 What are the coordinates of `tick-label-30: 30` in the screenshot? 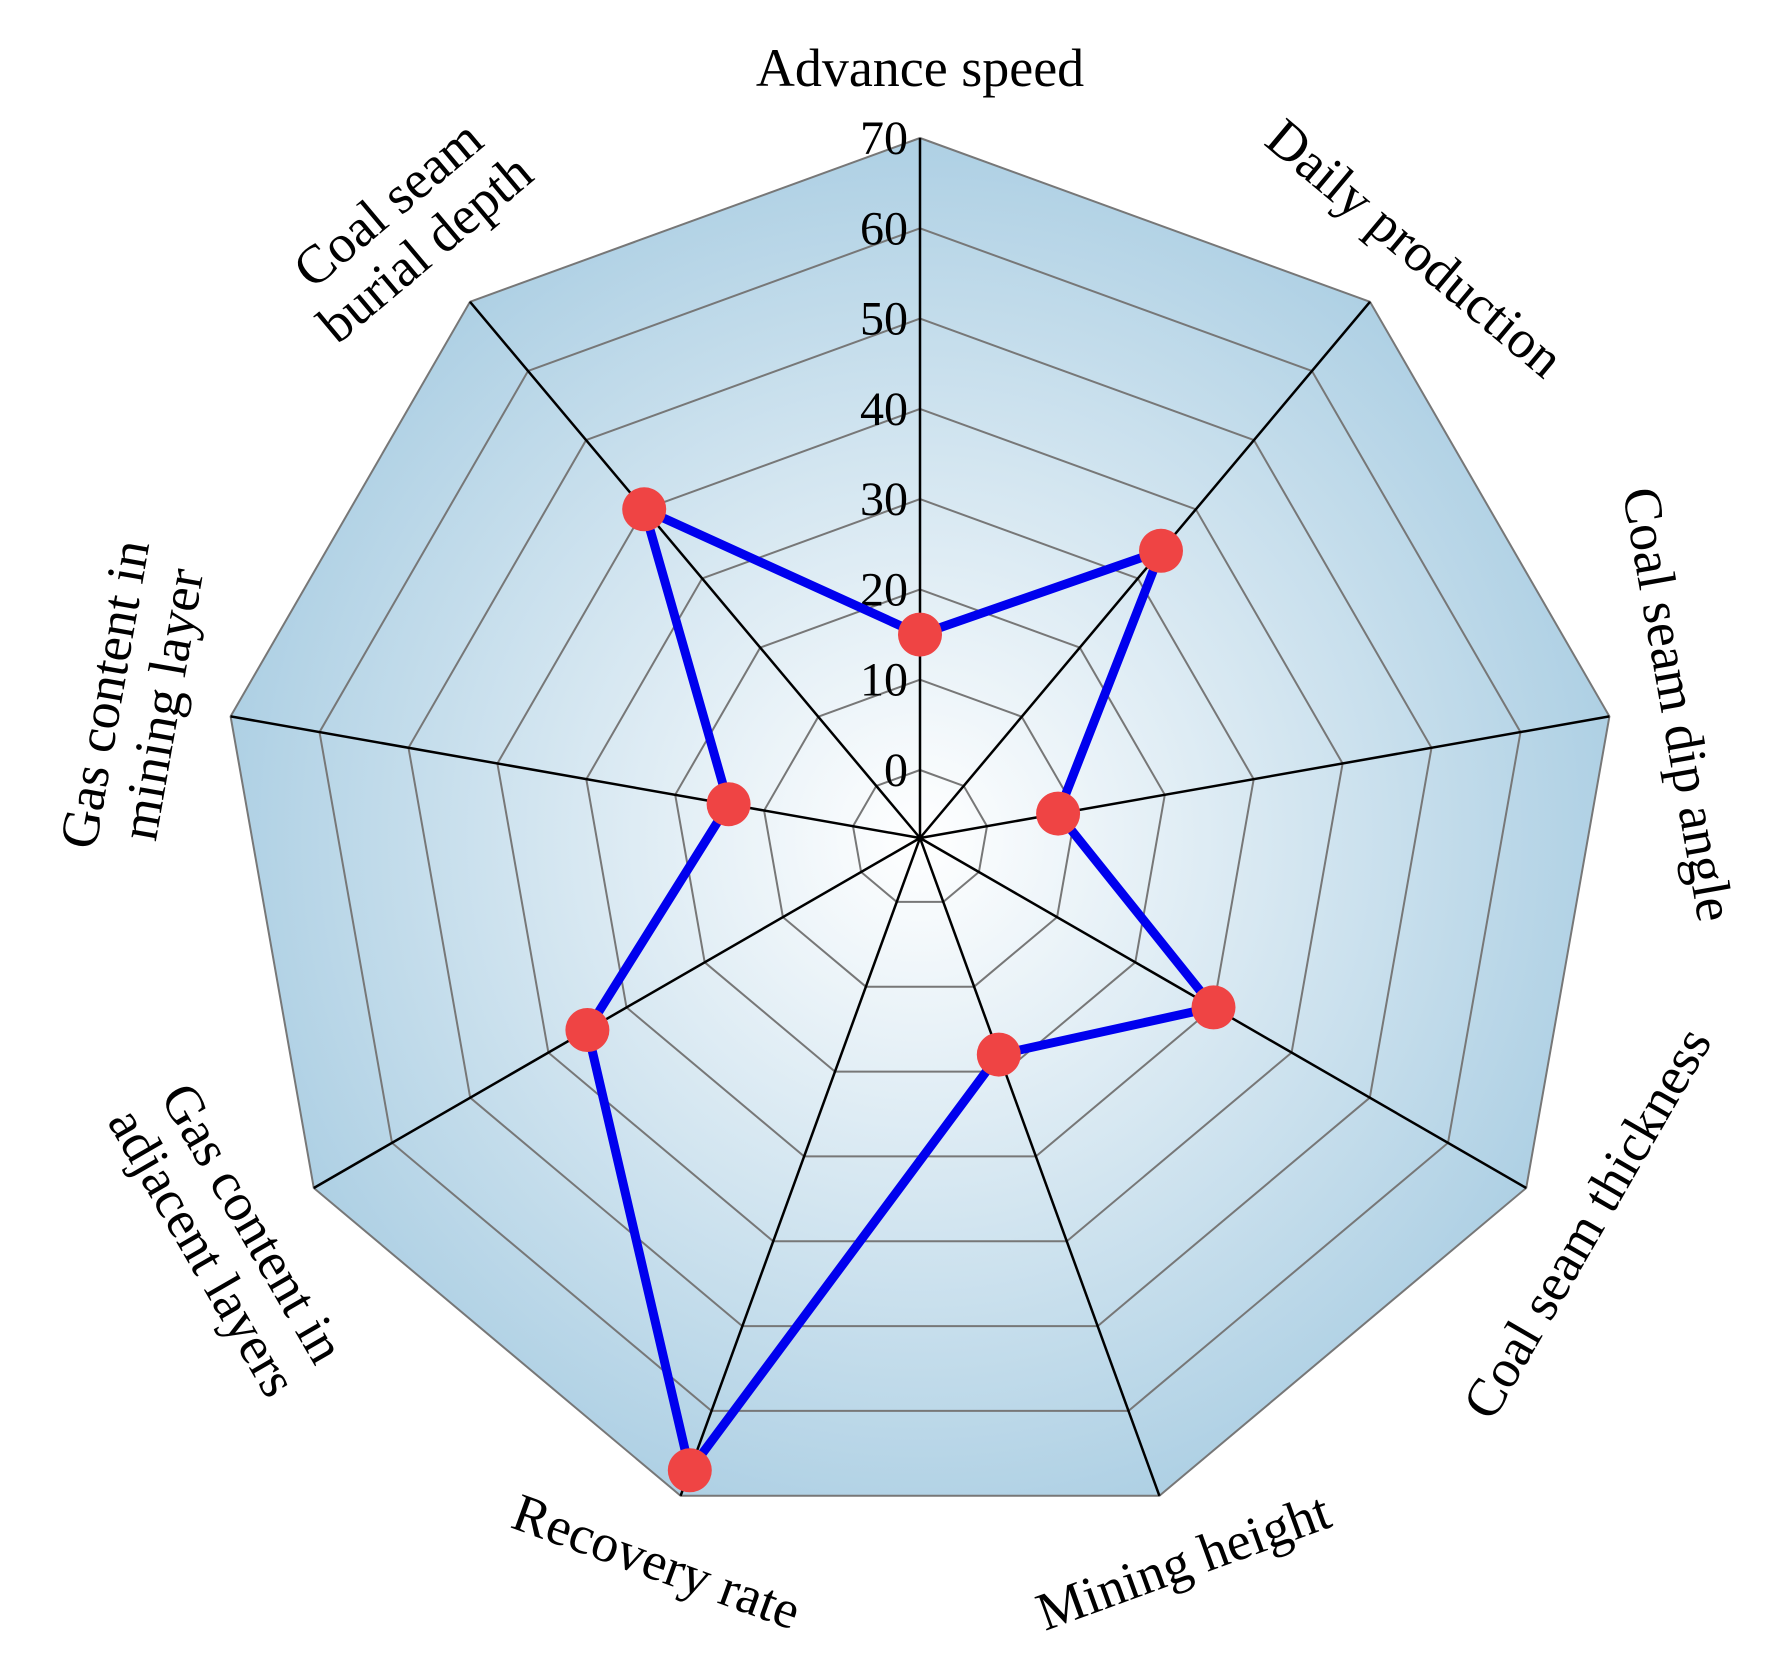 It's located at (884, 499).